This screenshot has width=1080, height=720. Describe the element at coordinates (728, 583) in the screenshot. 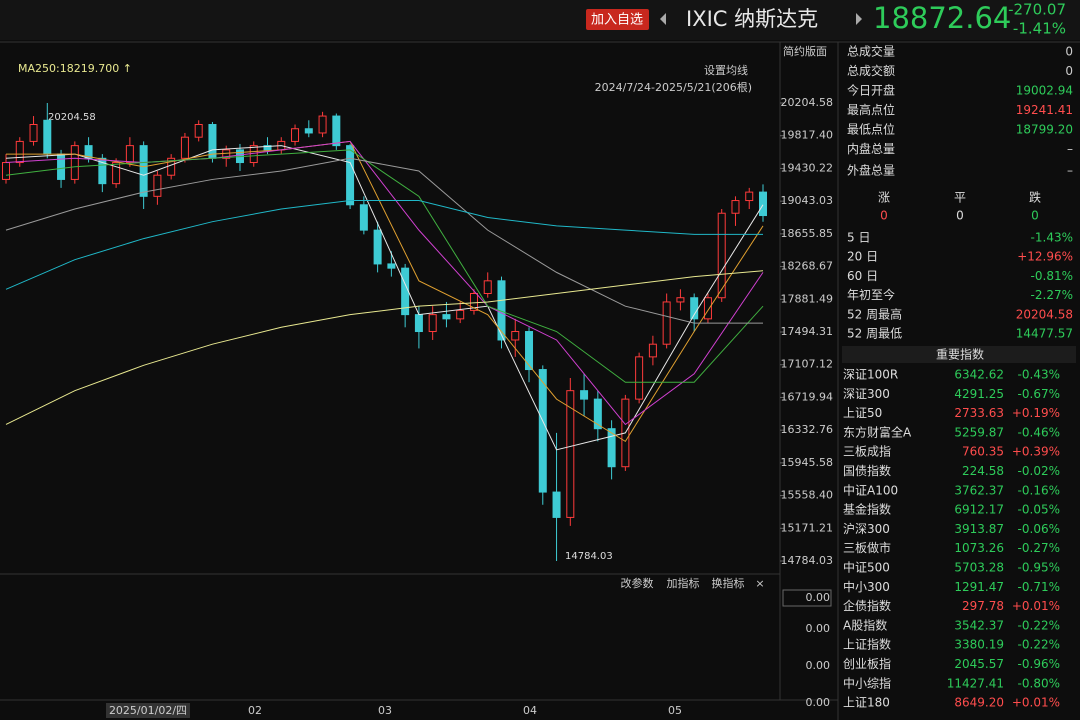

I see `indicator-button: 换指标` at that location.